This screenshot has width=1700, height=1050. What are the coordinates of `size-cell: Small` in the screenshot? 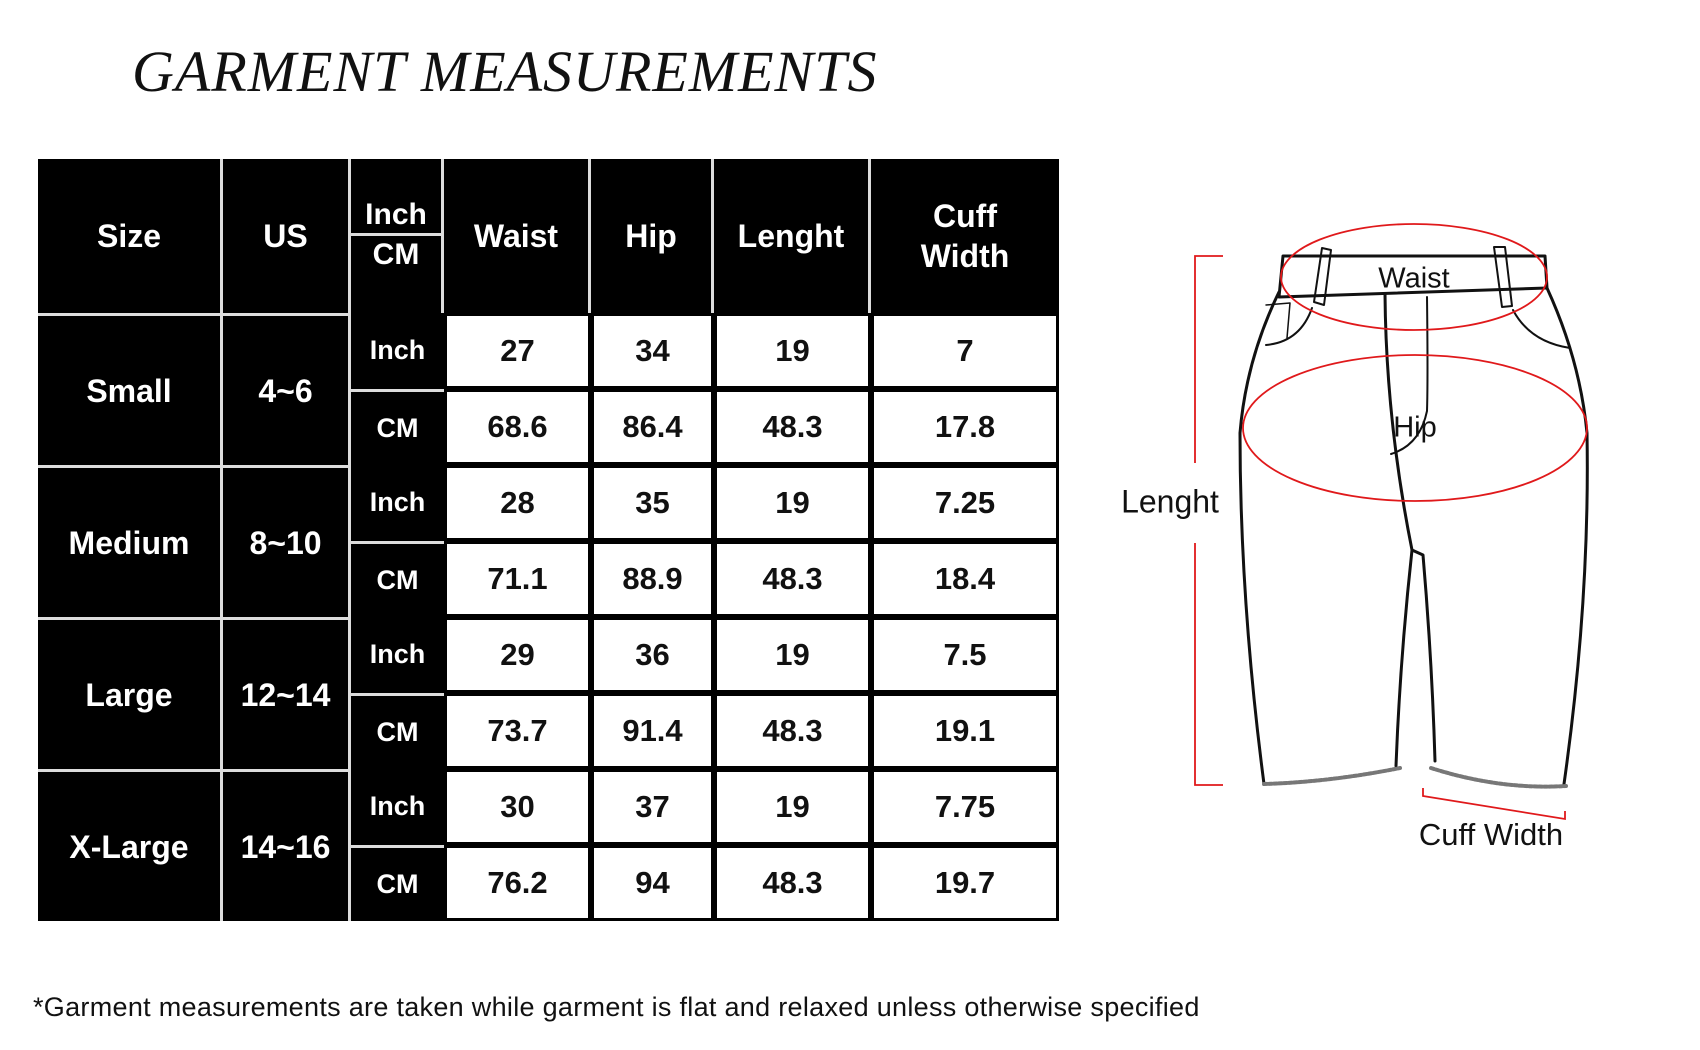 It's located at (130, 389).